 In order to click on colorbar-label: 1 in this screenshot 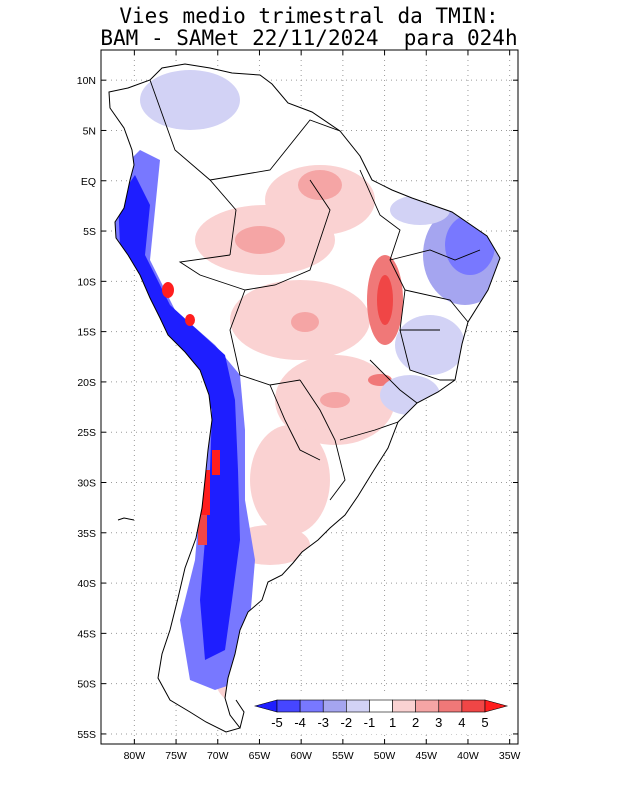, I will do `click(392, 722)`.